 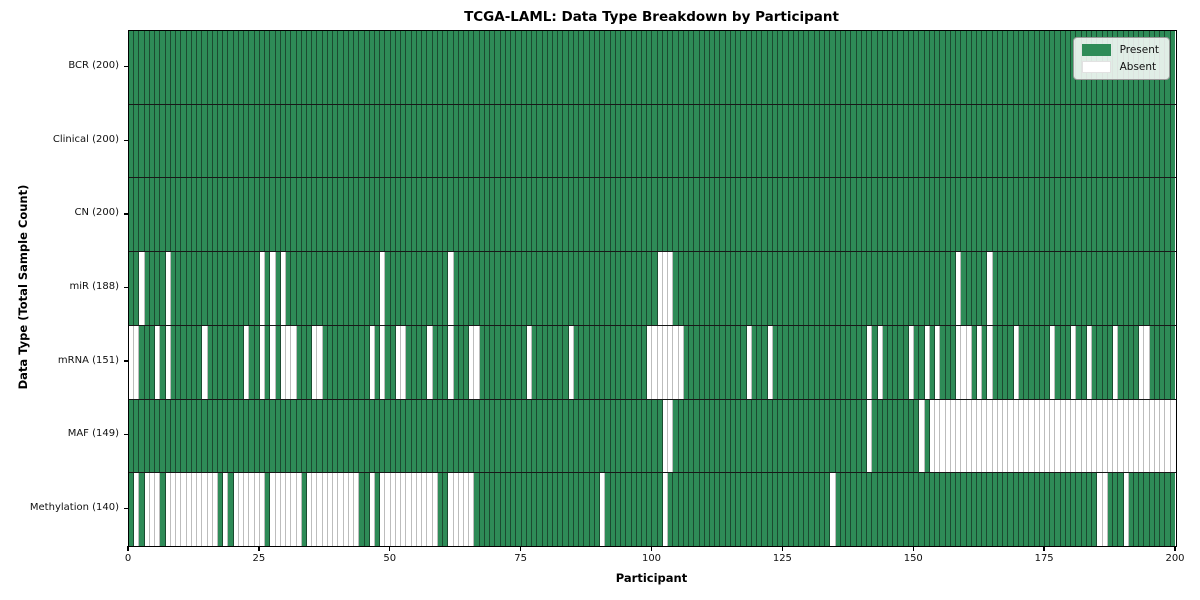 I want to click on y-tick-mark-Clinical, so click(x=126, y=140).